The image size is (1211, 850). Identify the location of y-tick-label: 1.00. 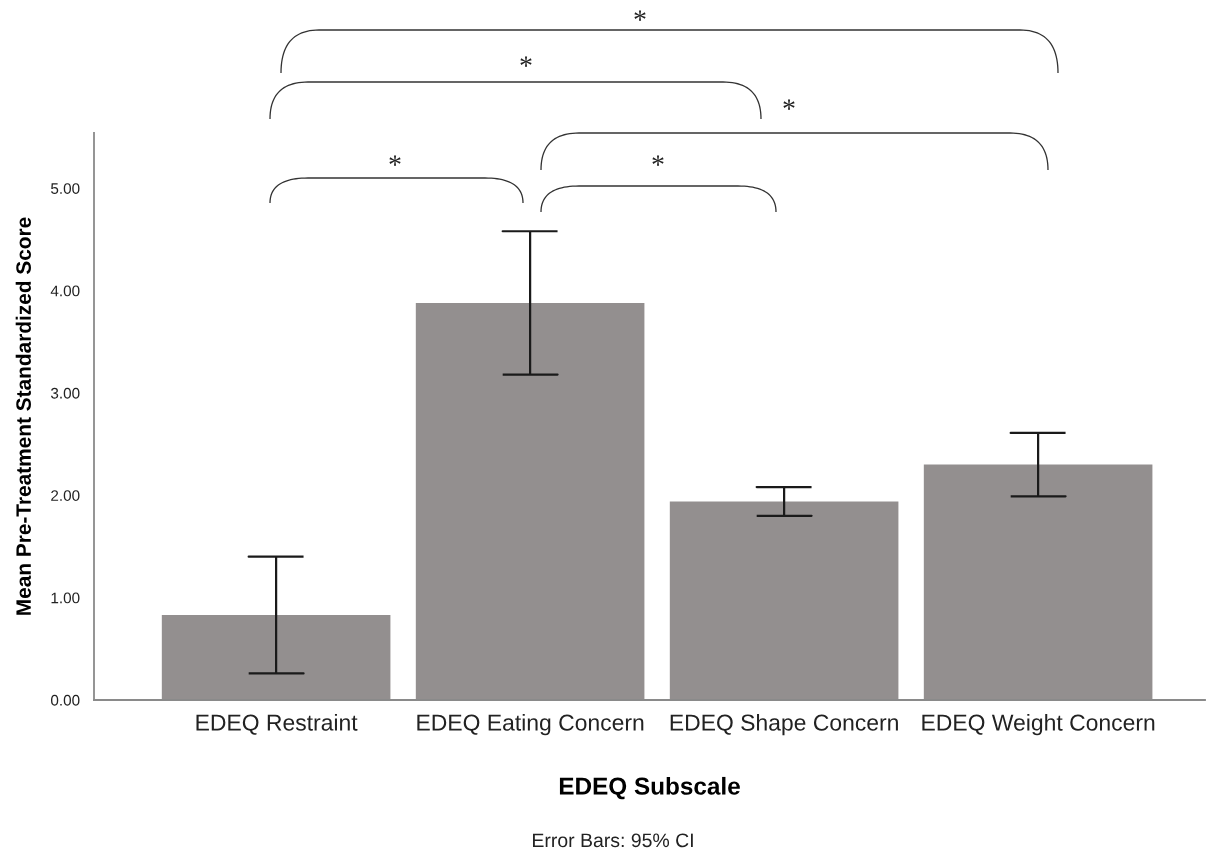
(65, 598).